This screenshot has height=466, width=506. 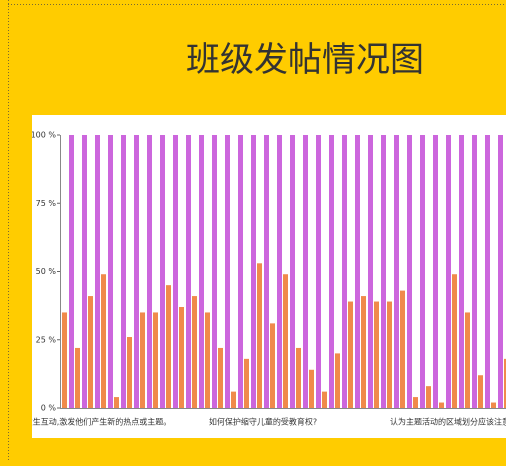 What do you see at coordinates (448, 422) in the screenshot?
I see `x-tick-label: 认为主题活动的区域划分应该注意什么` at bounding box center [448, 422].